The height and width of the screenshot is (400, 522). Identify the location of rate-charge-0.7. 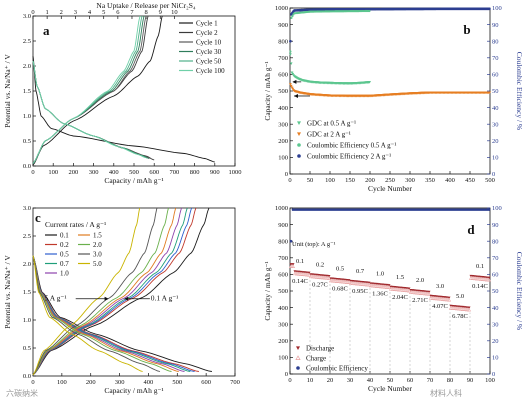
(110, 291).